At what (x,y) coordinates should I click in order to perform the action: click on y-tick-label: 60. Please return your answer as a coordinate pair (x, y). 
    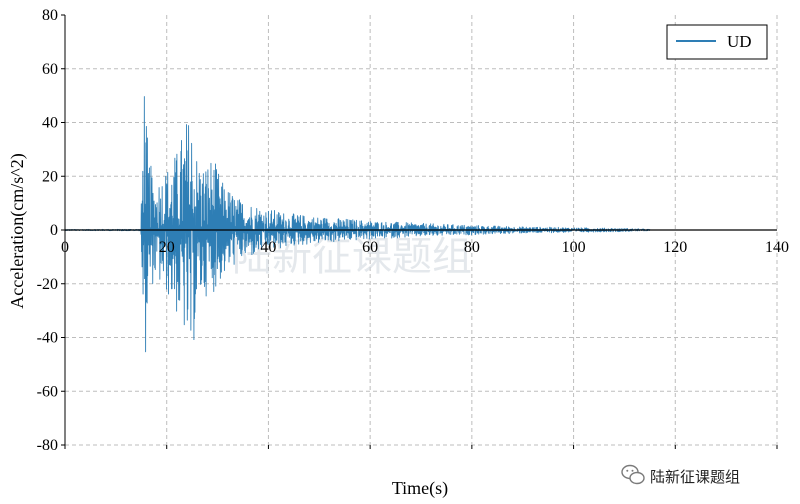
    Looking at the image, I should click on (50, 69).